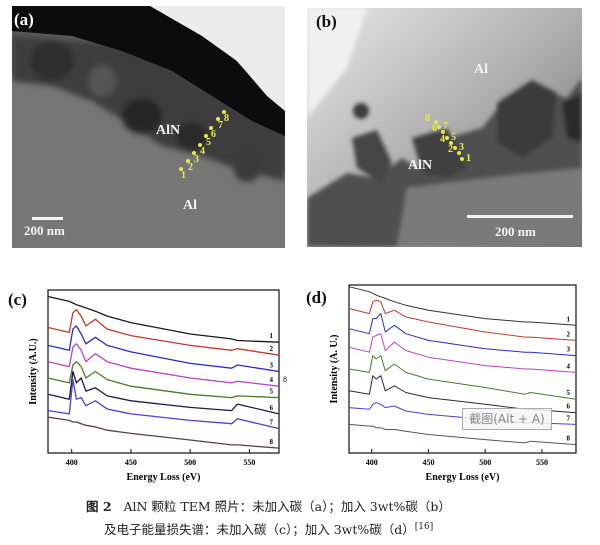 This screenshot has width=600, height=545. Describe the element at coordinates (520, 216) in the screenshot. I see `scale-bar-b` at that location.